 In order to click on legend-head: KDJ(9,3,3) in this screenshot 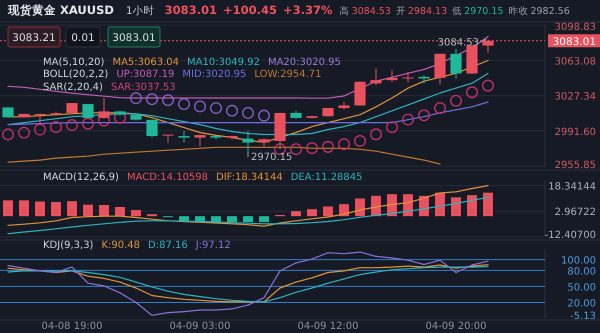, I will do `click(68, 245)`.